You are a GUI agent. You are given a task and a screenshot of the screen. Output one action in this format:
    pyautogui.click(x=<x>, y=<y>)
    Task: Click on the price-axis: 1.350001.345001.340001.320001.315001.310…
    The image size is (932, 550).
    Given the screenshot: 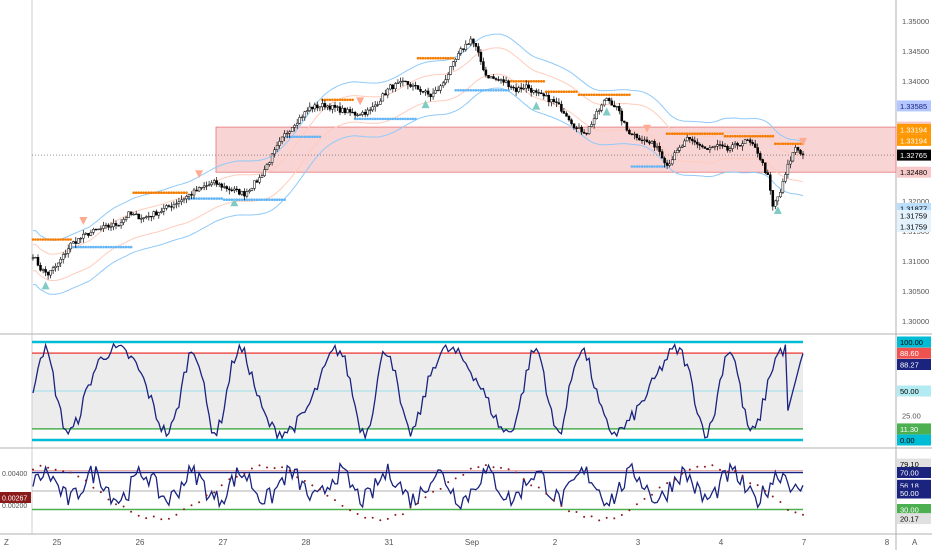 What is the action you would take?
    pyautogui.click(x=914, y=171)
    